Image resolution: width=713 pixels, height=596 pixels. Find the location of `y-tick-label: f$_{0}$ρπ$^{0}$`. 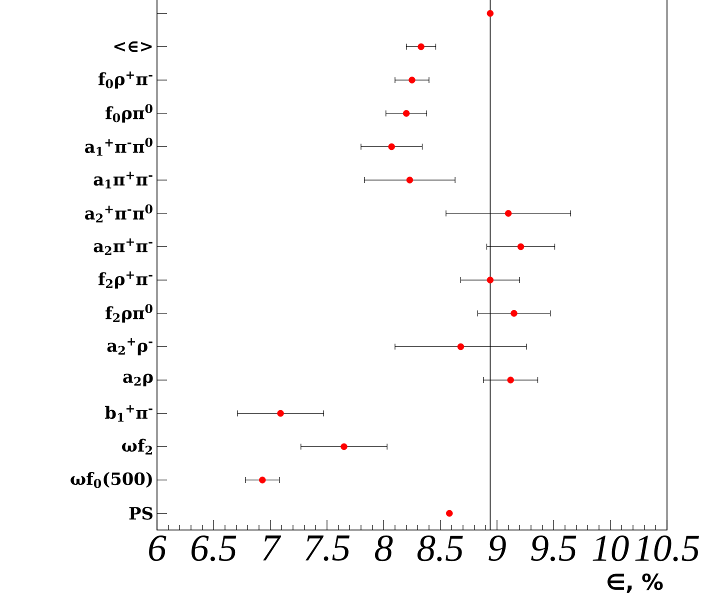

y-tick-label: f$_{0}$ρπ$^{0}$ is located at coordinates (129, 113).